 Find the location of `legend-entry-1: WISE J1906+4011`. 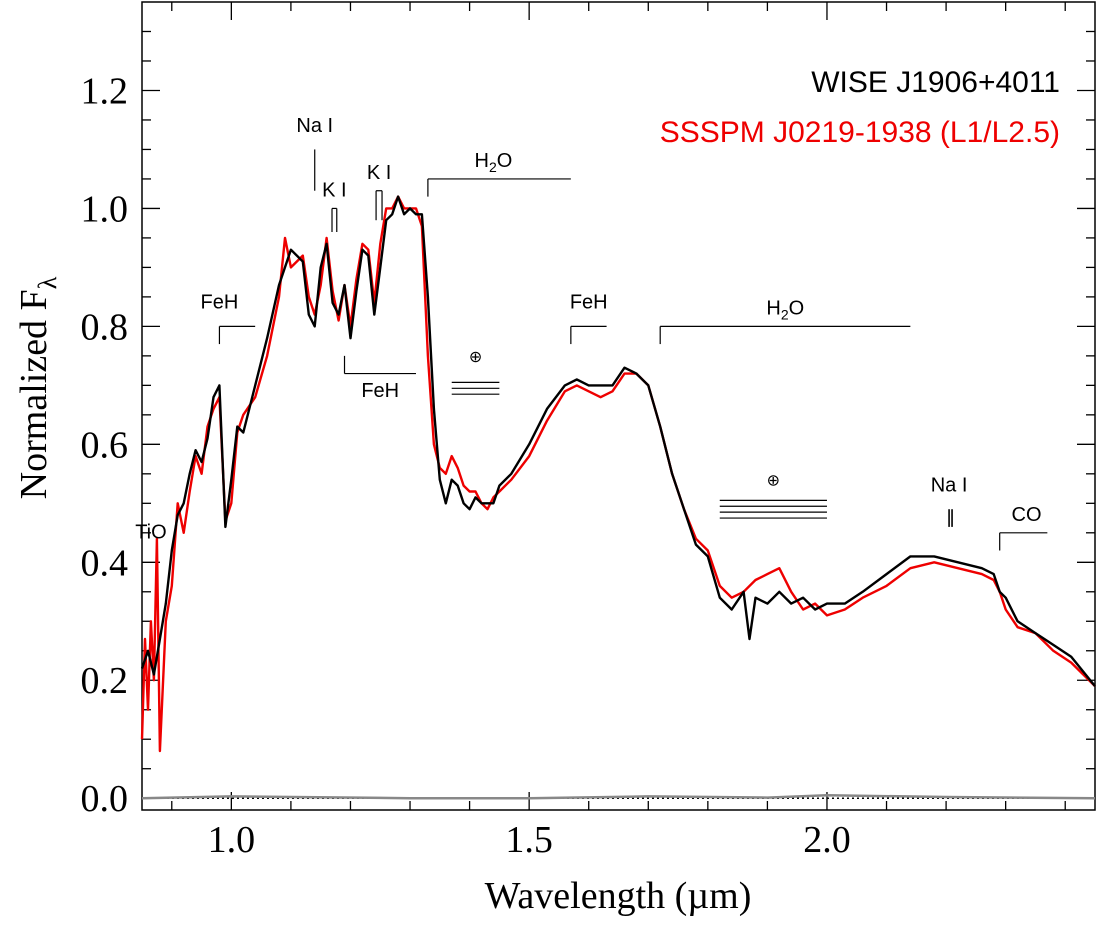

legend-entry-1: WISE J1906+4011 is located at coordinates (935, 82).